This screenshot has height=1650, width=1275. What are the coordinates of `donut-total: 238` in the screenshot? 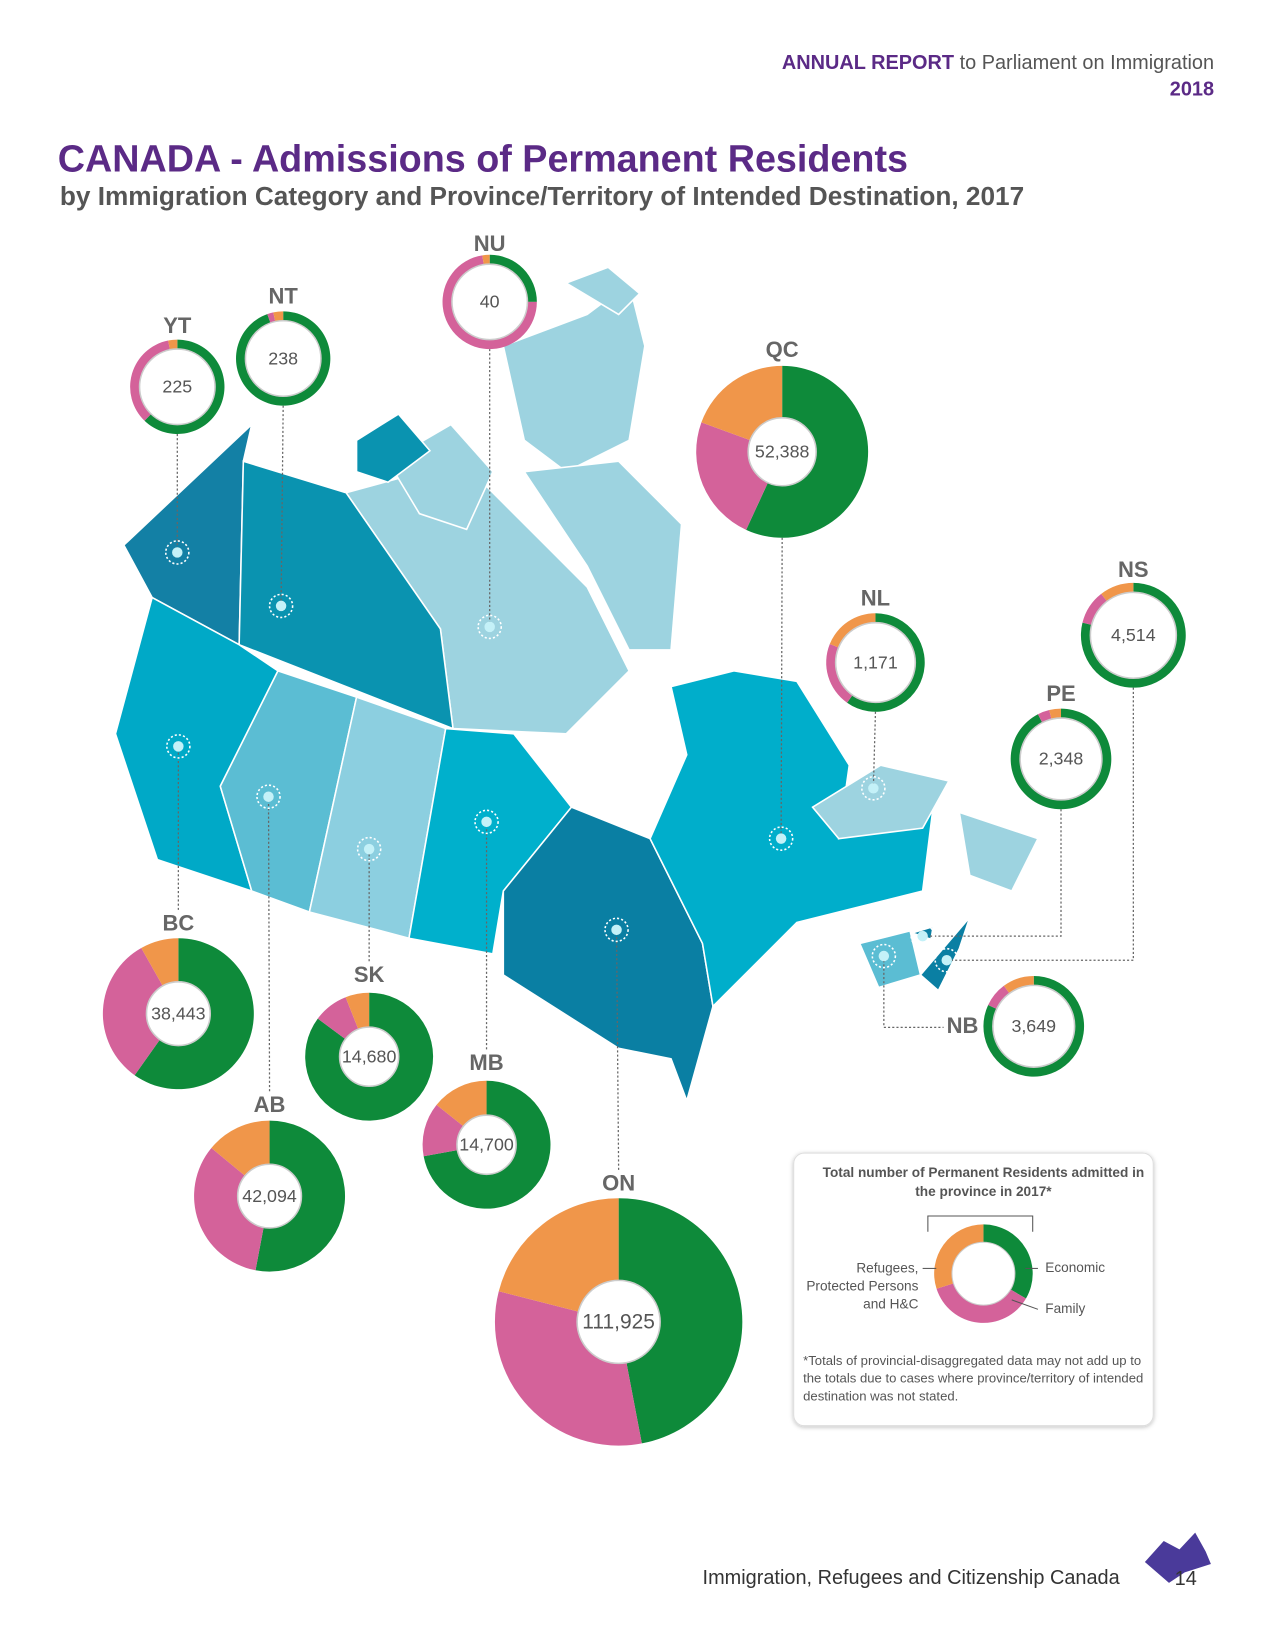 It's located at (283, 358).